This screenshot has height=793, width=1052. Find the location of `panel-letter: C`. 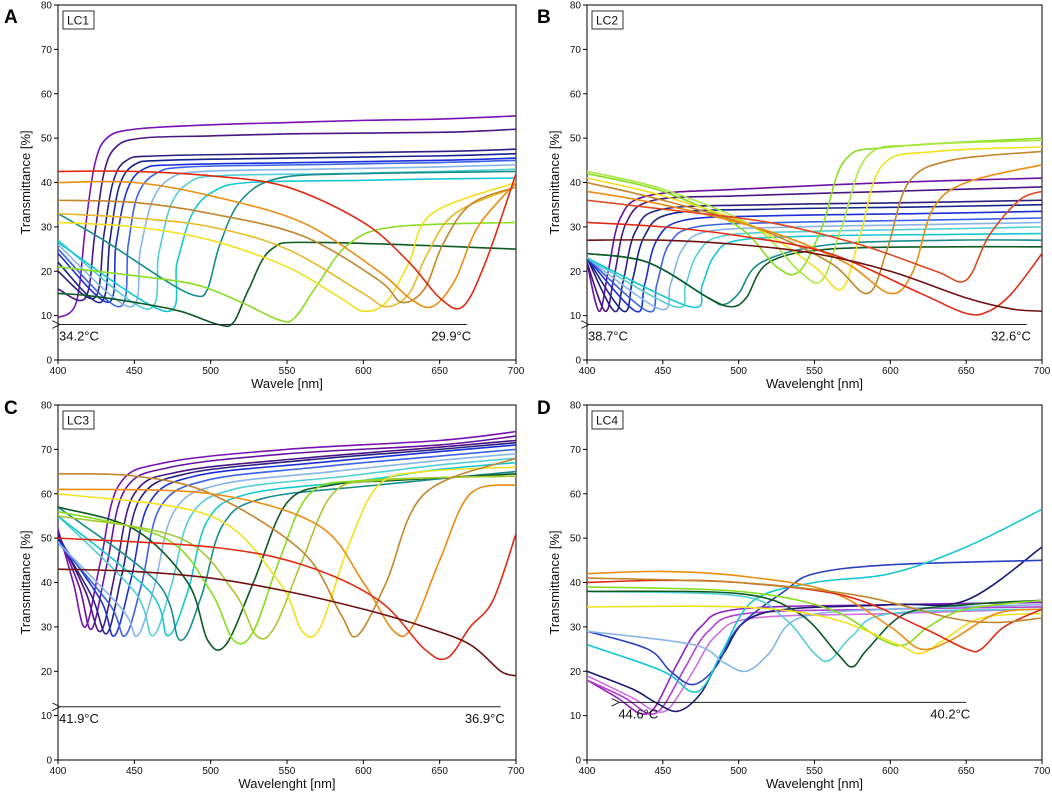

panel-letter: C is located at coordinates (11, 408).